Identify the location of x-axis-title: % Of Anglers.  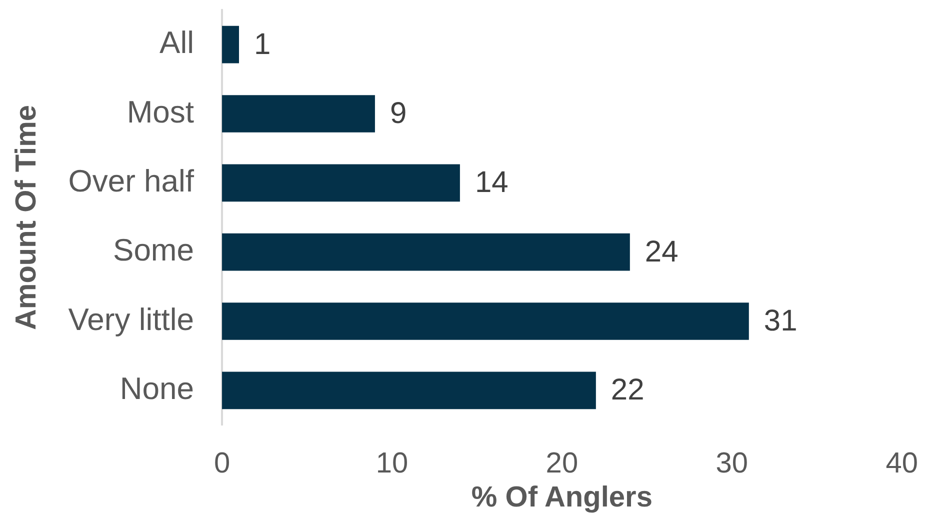
(561, 498).